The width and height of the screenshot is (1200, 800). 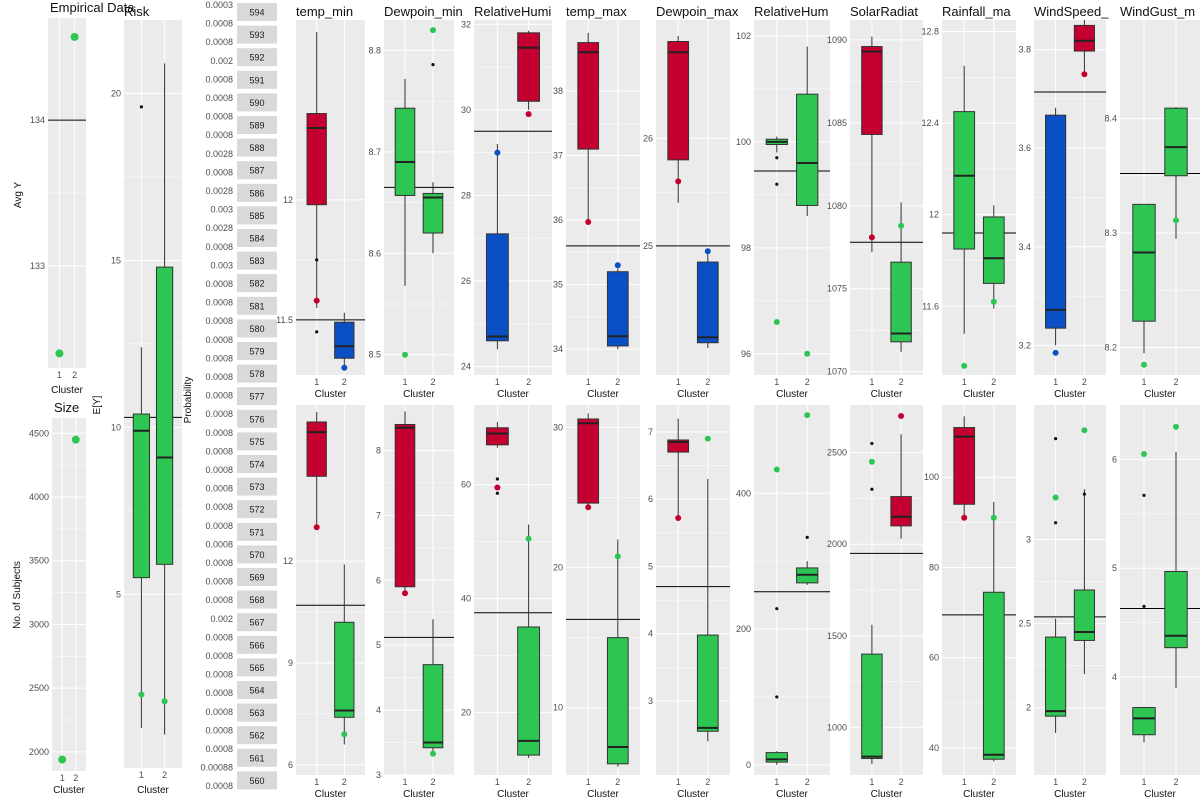 I want to click on y-tick-label: 34, so click(x=558, y=349).